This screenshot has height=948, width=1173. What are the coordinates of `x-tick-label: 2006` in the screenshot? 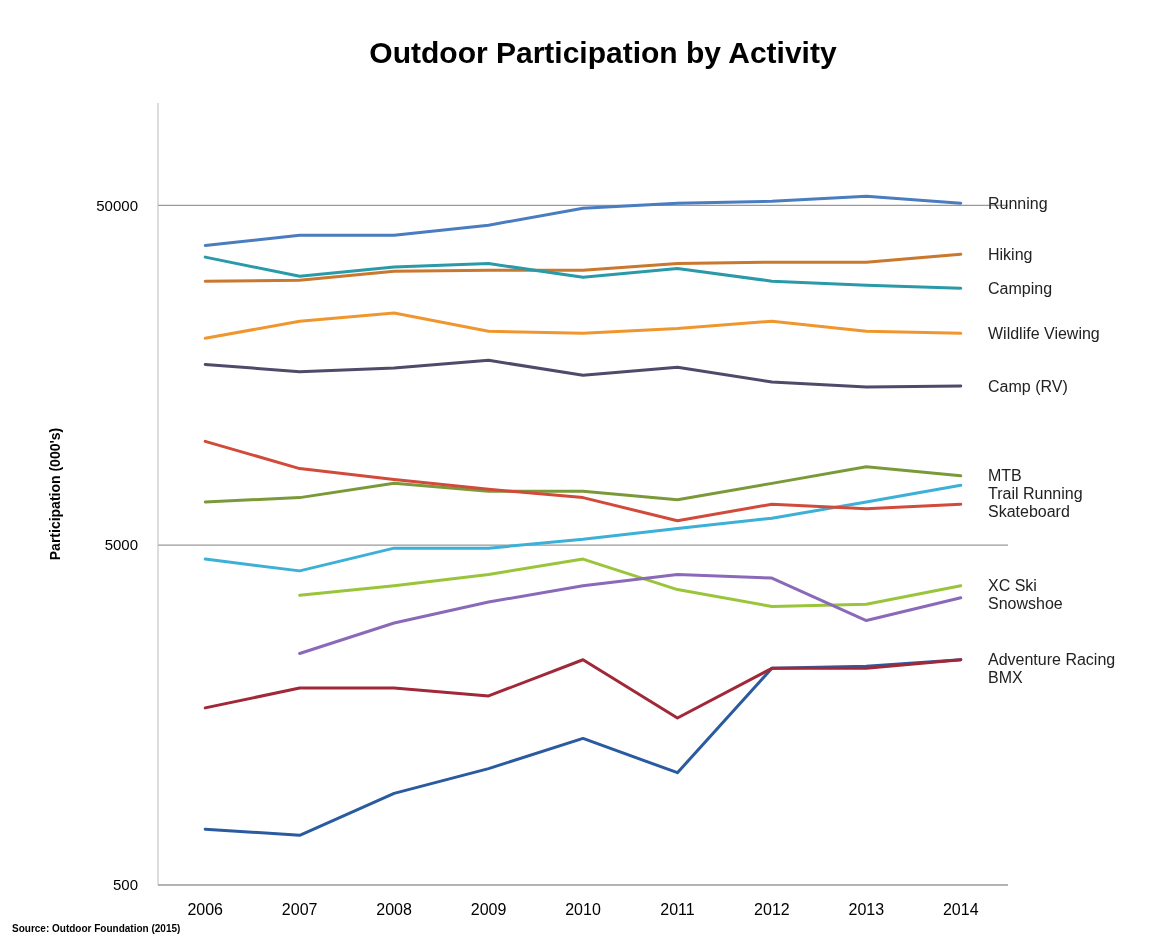 It's located at (205, 909).